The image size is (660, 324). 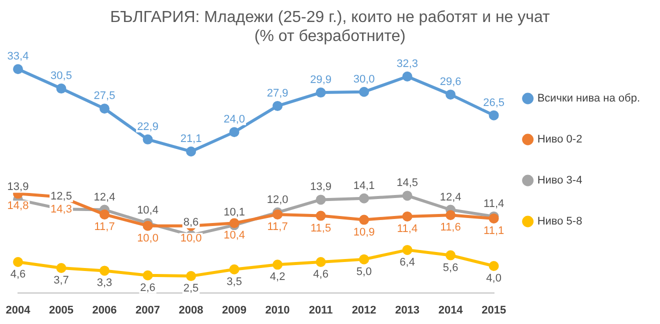 I want to click on chart-subtitle: (% от безработните), so click(x=330, y=37).